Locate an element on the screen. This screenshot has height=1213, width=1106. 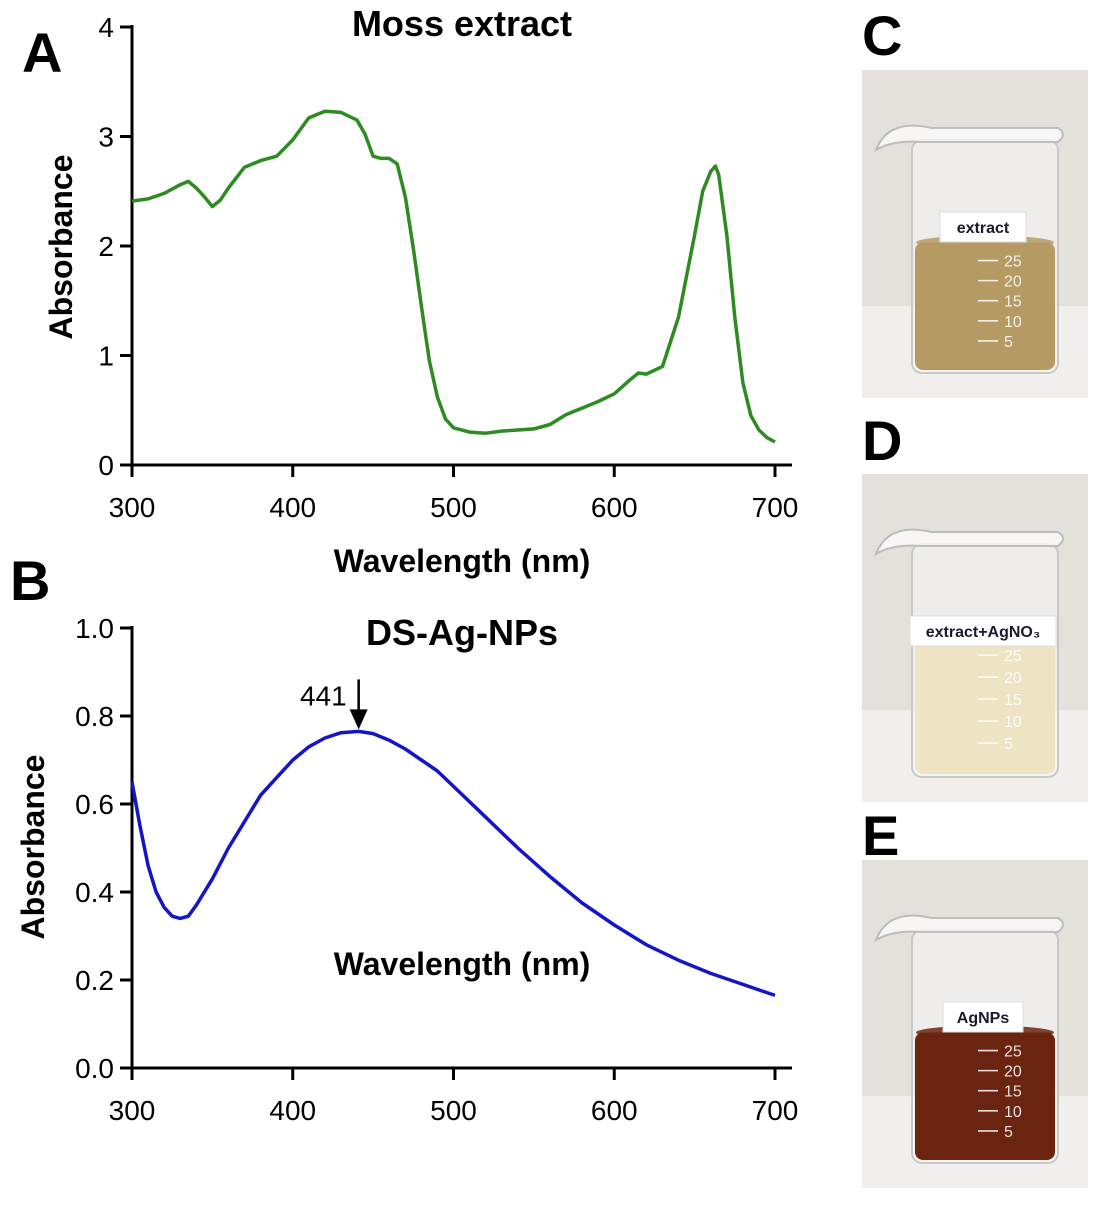
panel-letter-b: B is located at coordinates (30, 580).